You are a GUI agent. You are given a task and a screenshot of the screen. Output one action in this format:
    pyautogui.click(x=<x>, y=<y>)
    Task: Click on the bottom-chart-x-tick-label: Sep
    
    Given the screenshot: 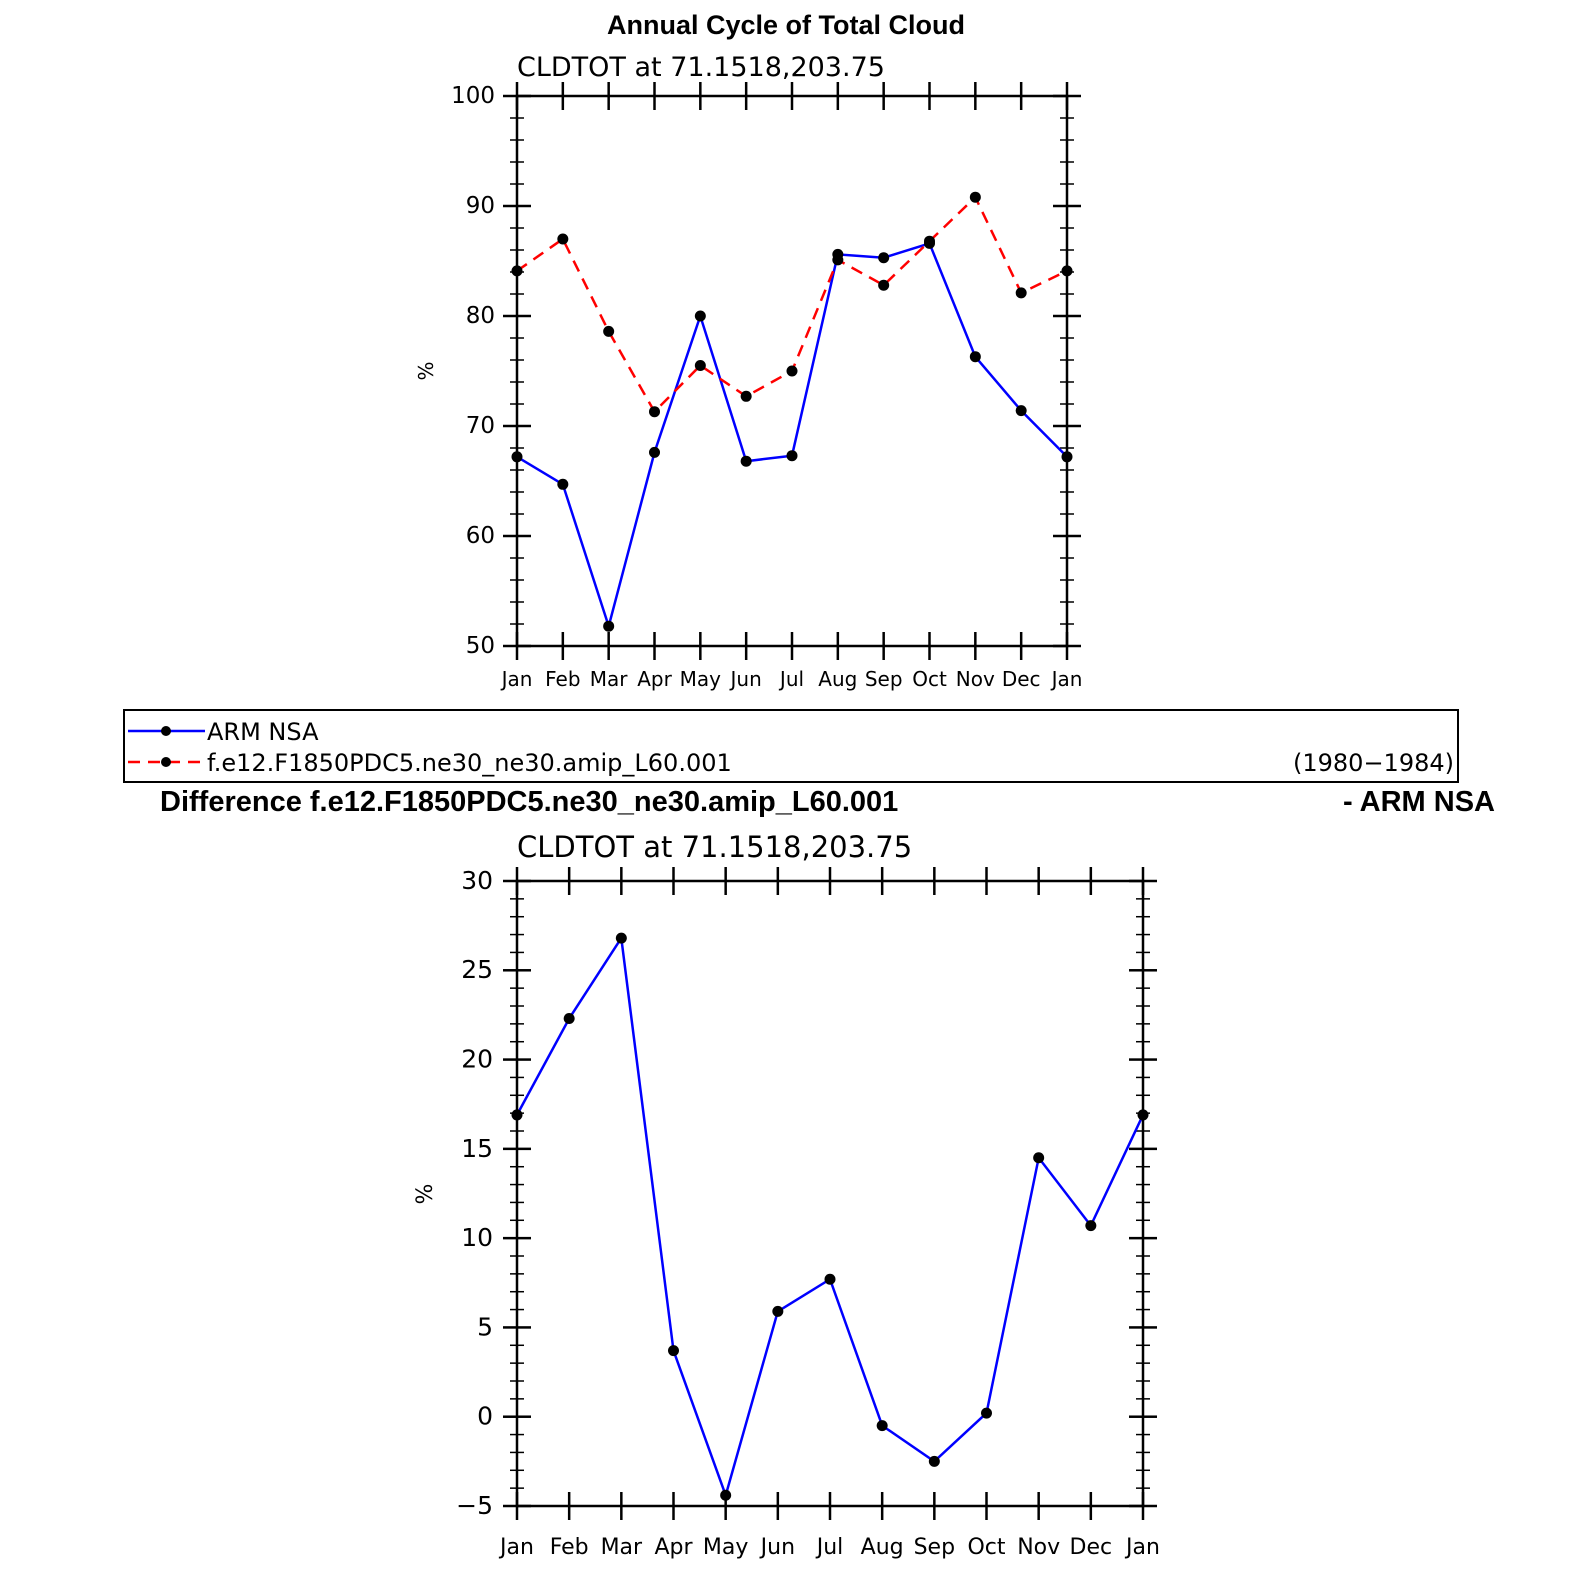 What is the action you would take?
    pyautogui.click(x=934, y=1547)
    